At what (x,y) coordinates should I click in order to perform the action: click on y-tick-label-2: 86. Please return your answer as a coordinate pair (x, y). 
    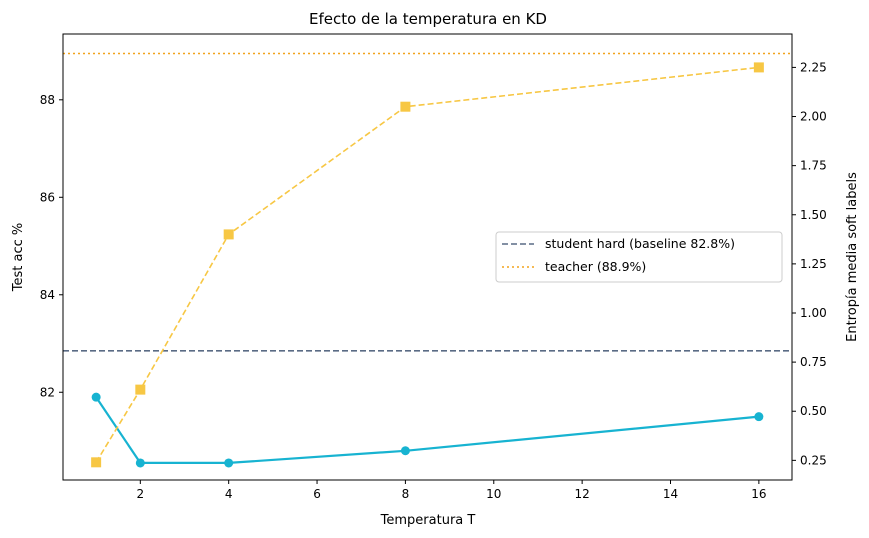
    Looking at the image, I should click on (47, 197).